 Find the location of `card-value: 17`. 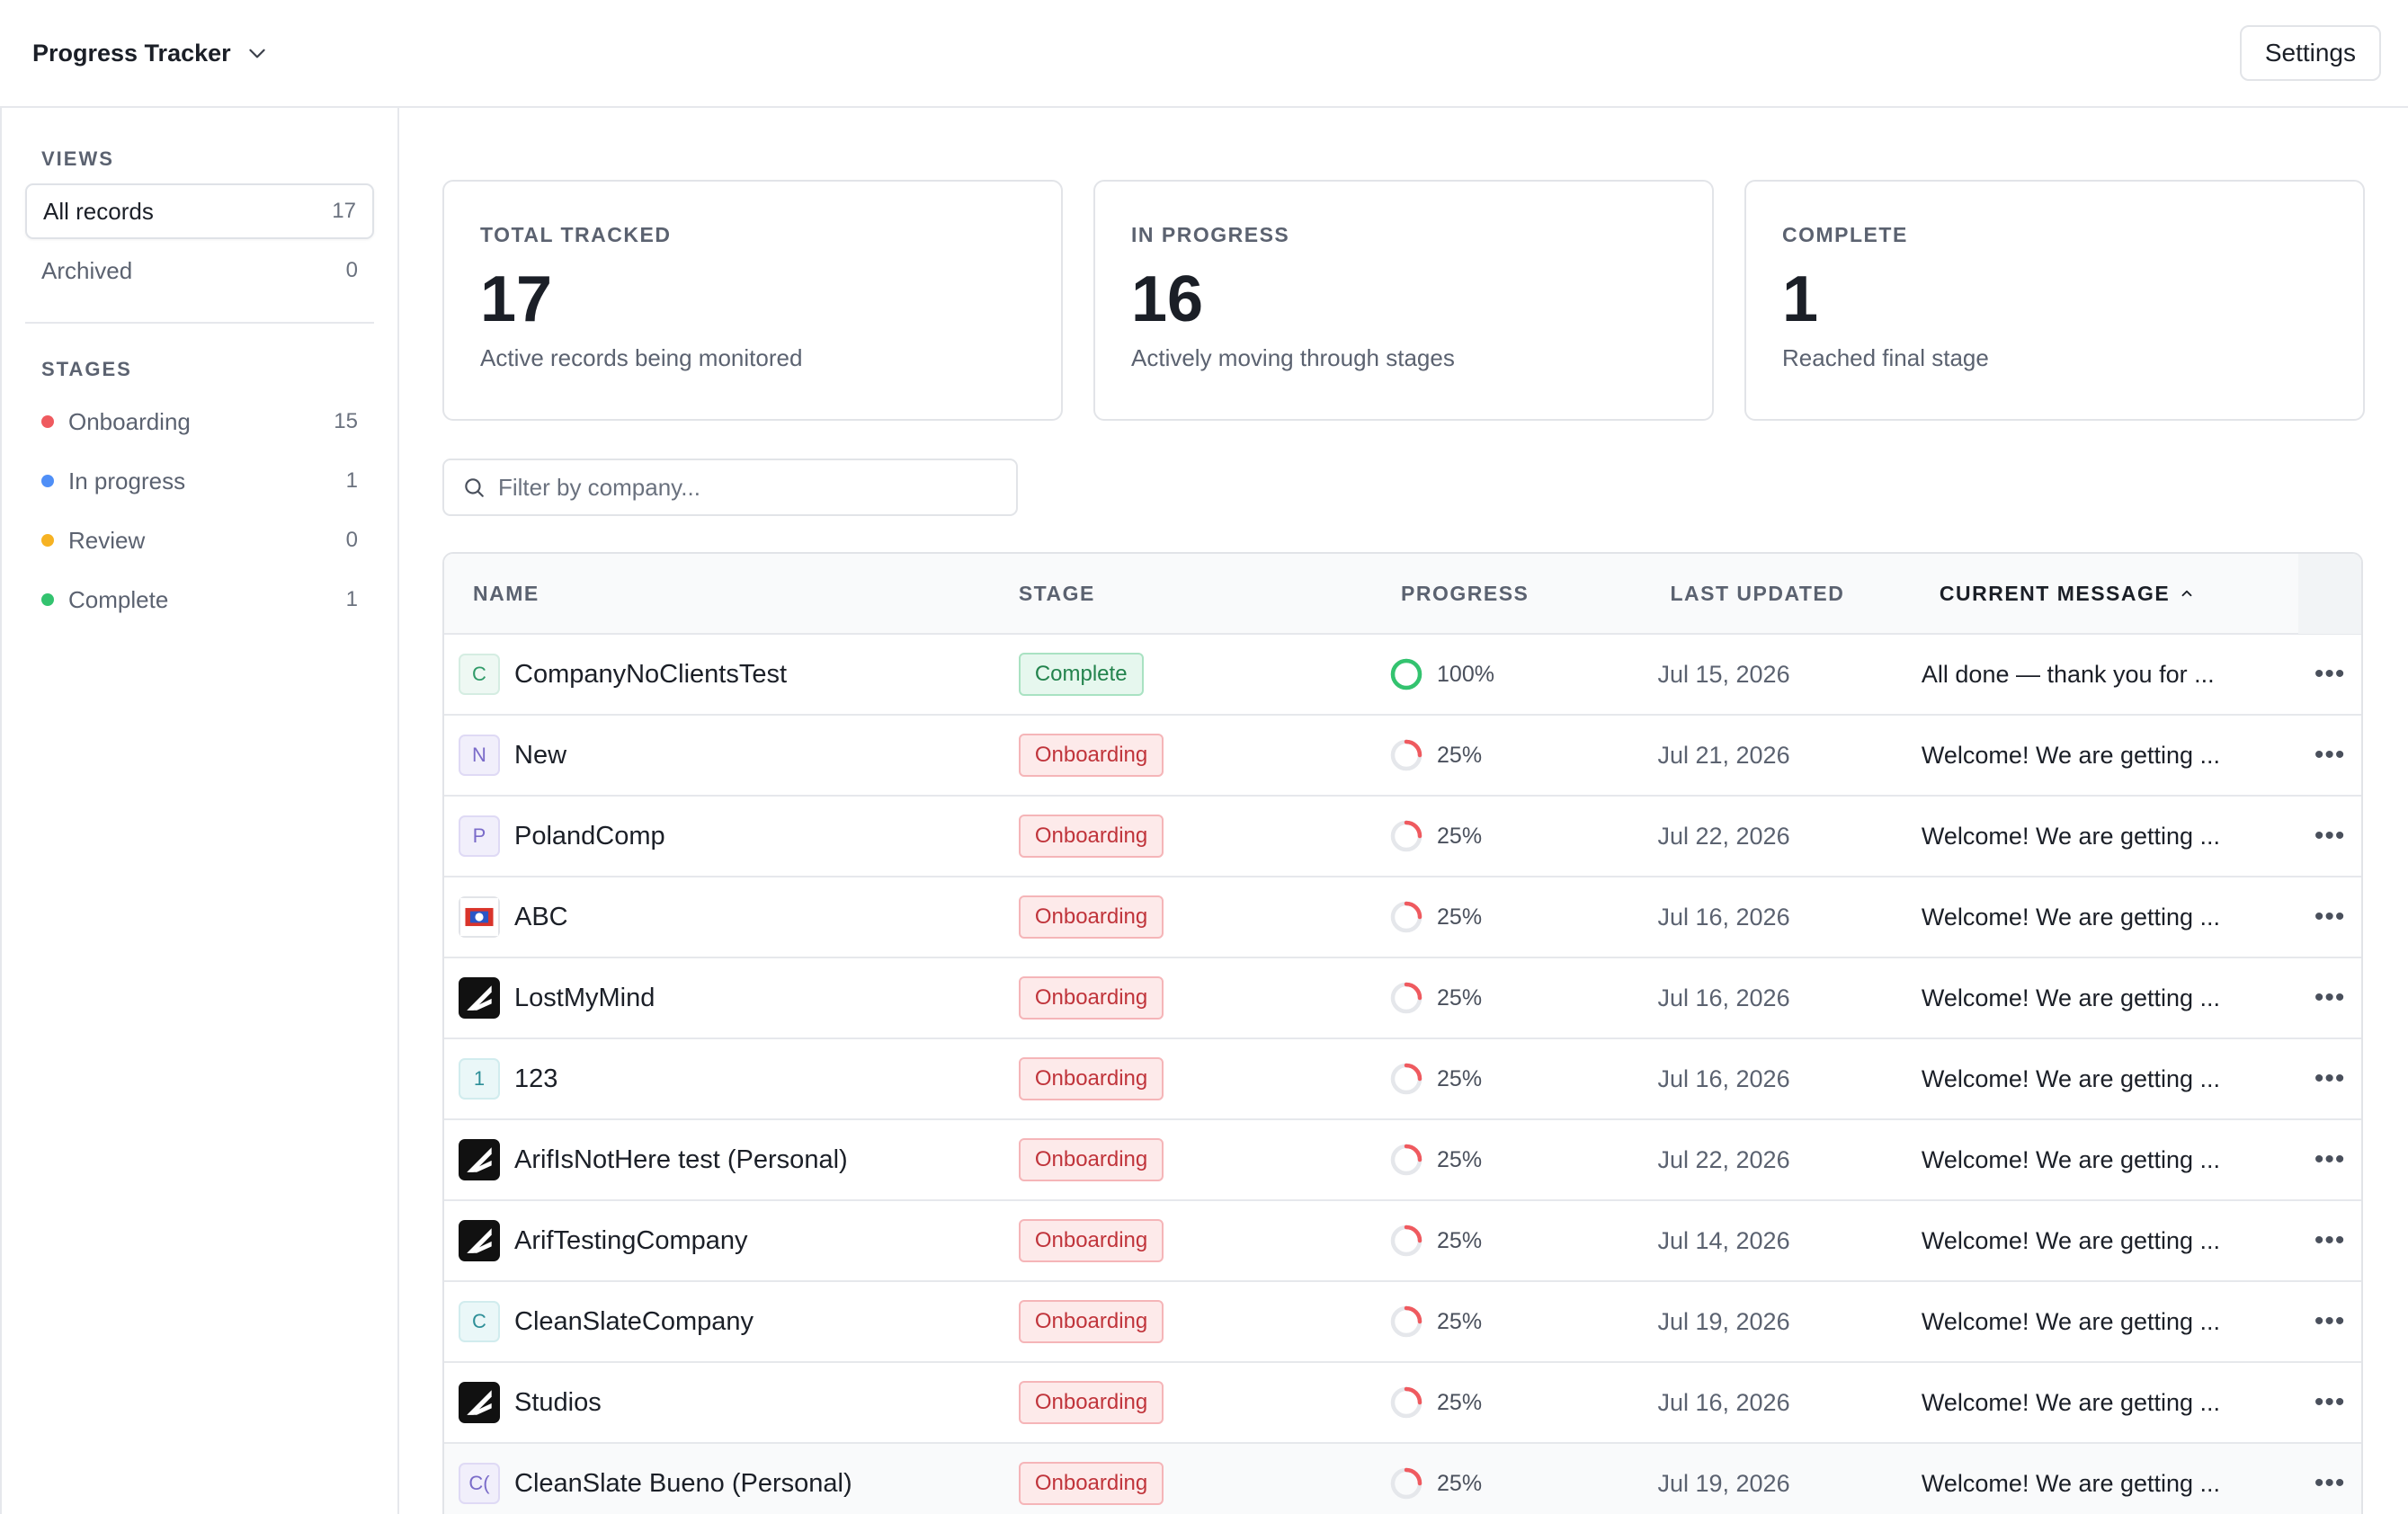

card-value: 17 is located at coordinates (516, 299).